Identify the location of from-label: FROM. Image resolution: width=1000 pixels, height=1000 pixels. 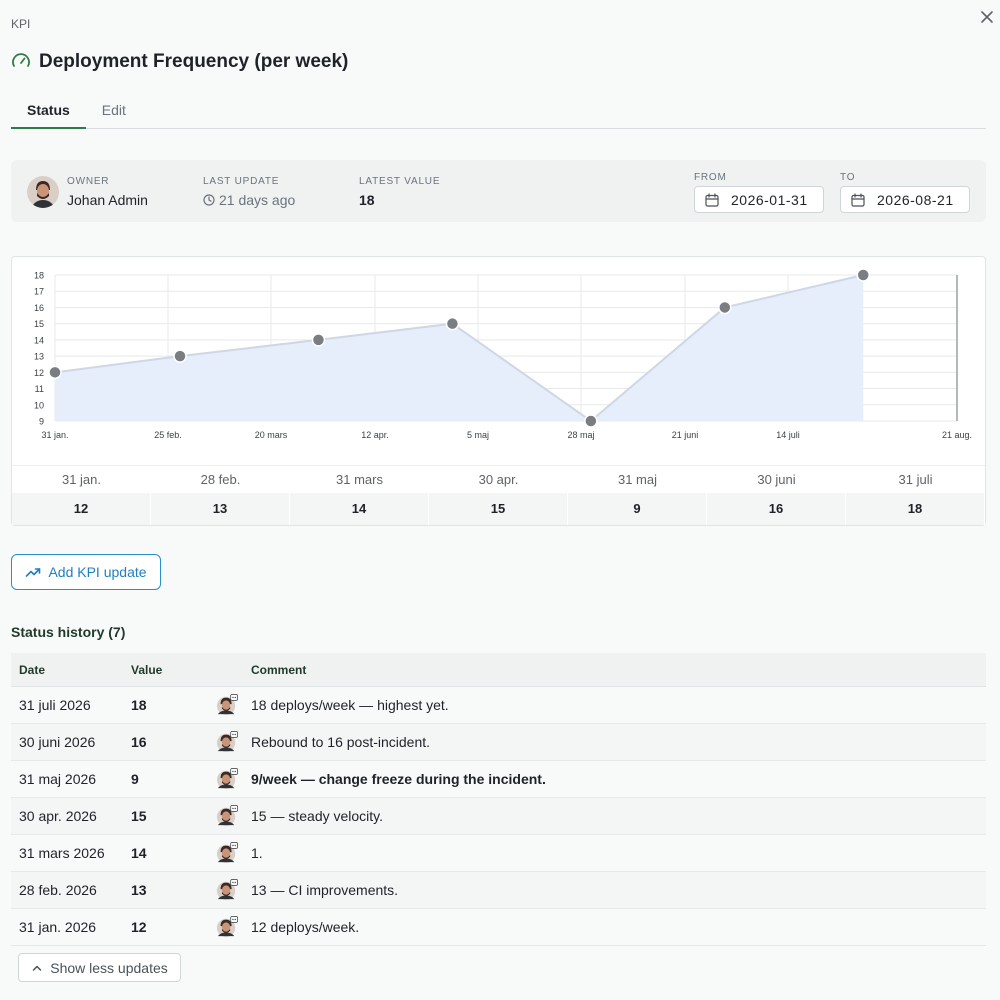
(710, 177).